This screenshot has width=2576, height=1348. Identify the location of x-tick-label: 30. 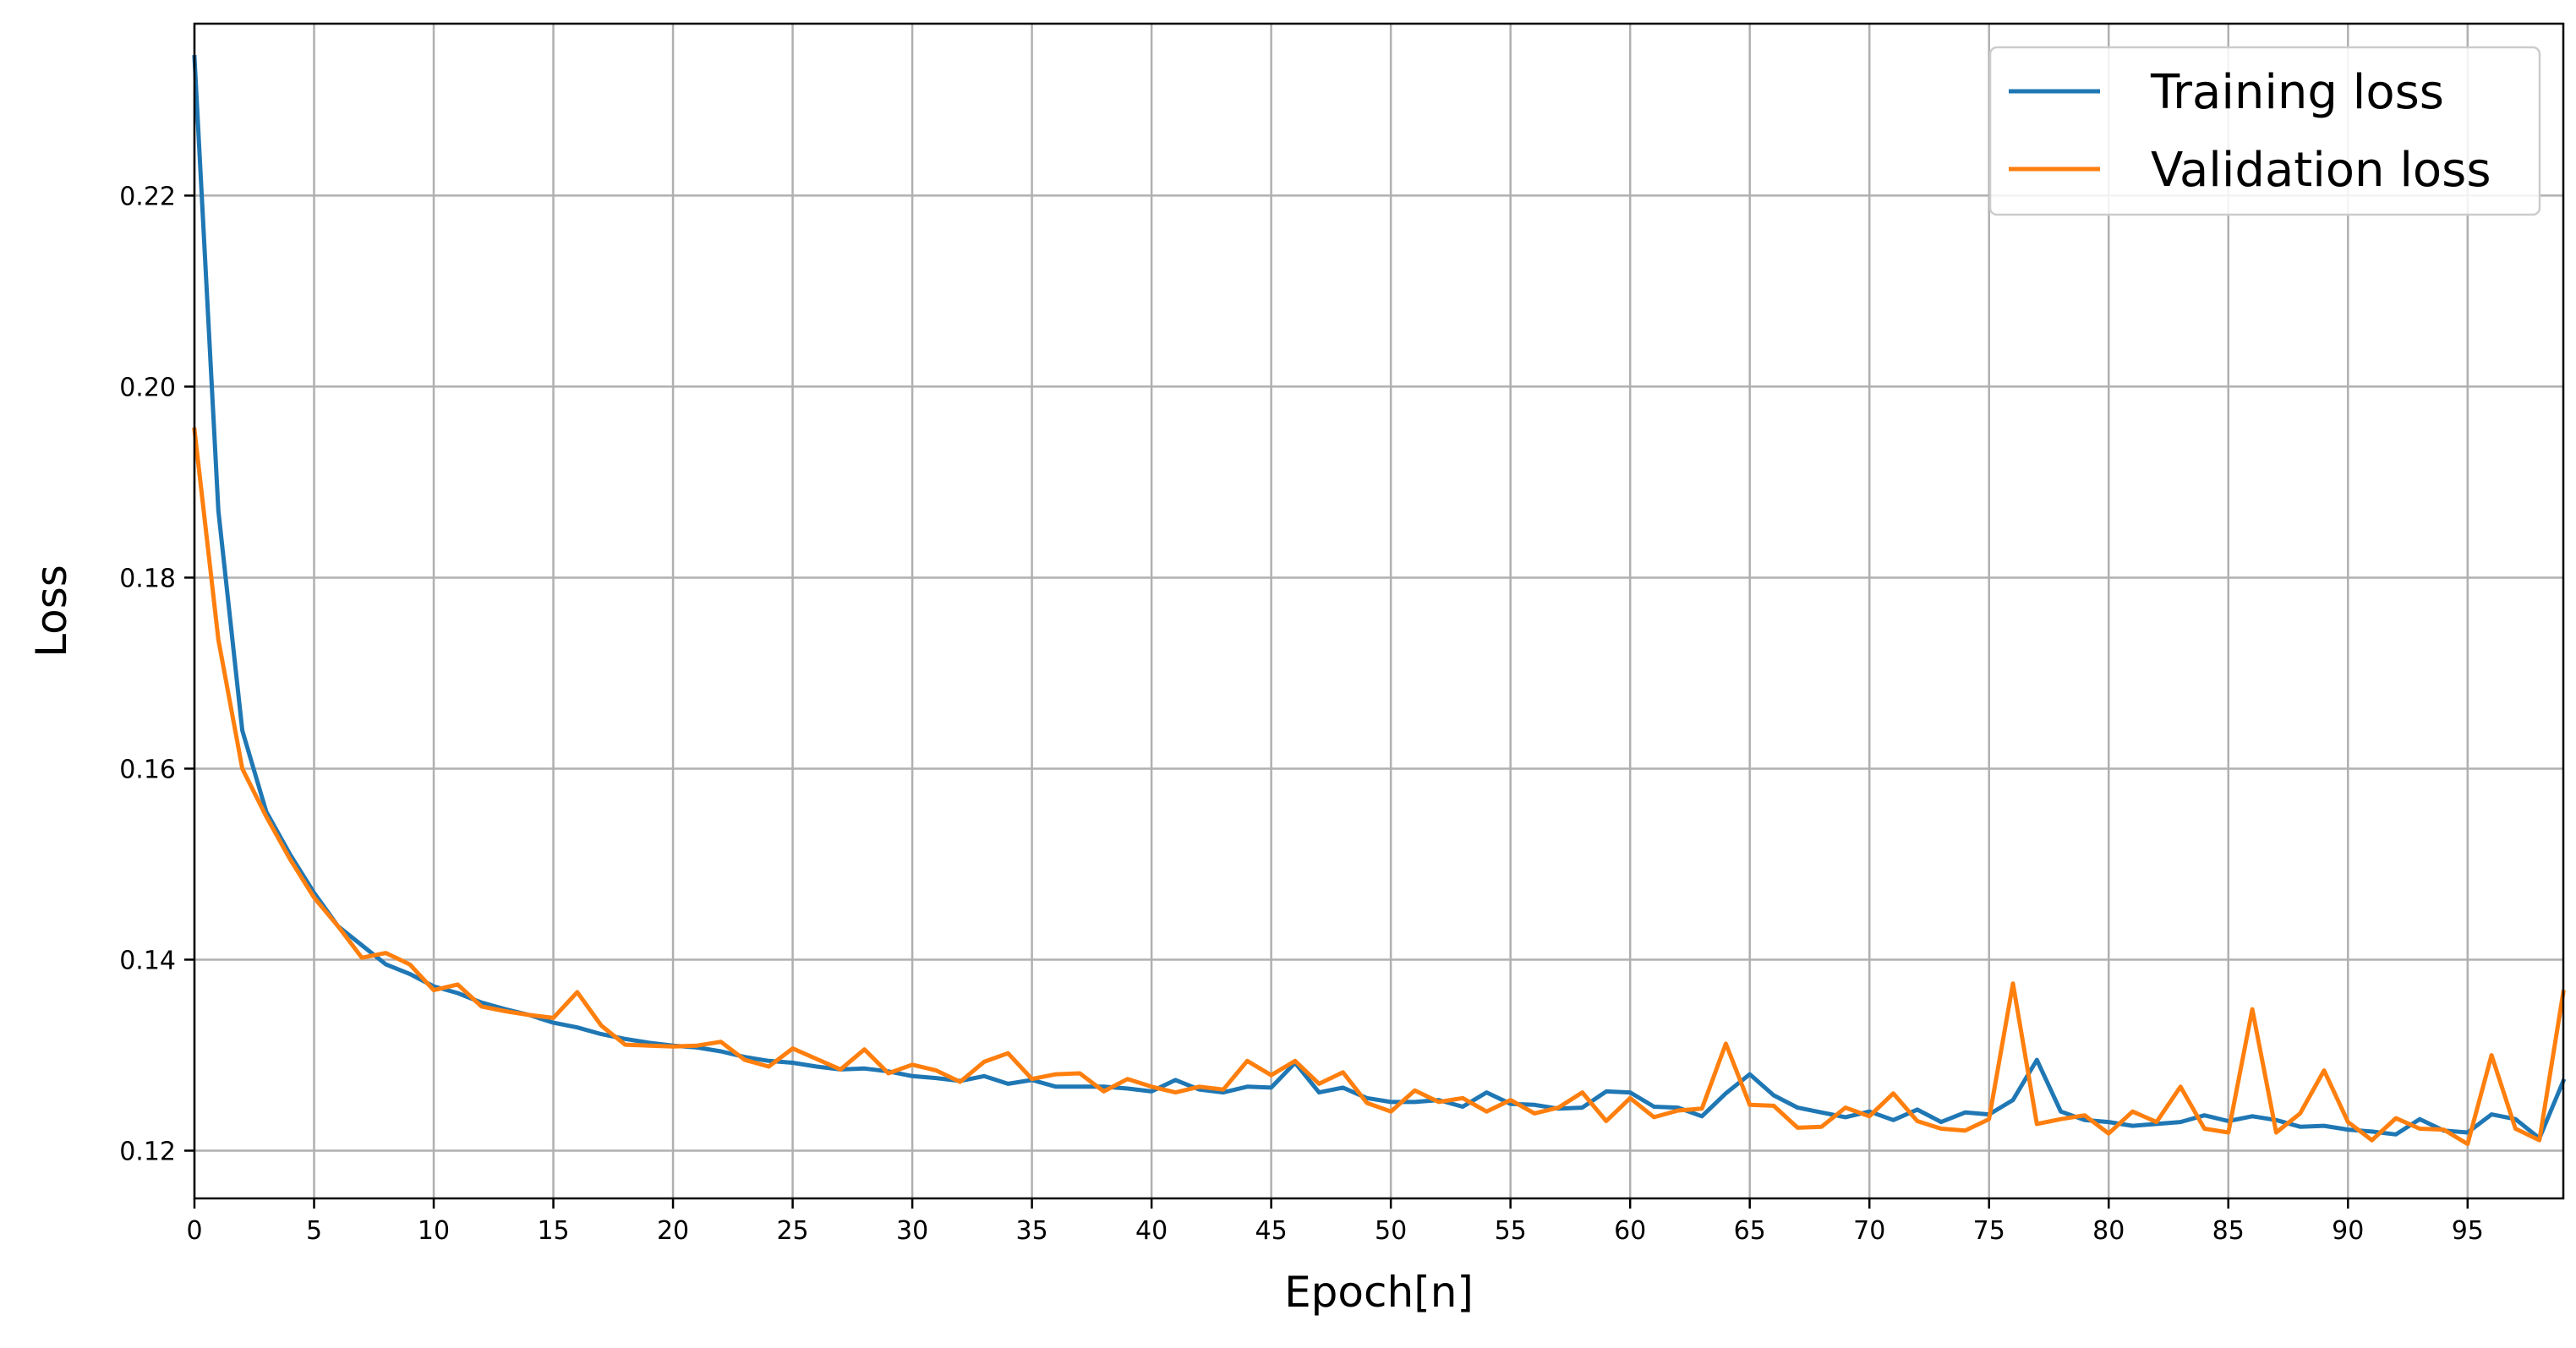
(912, 1231).